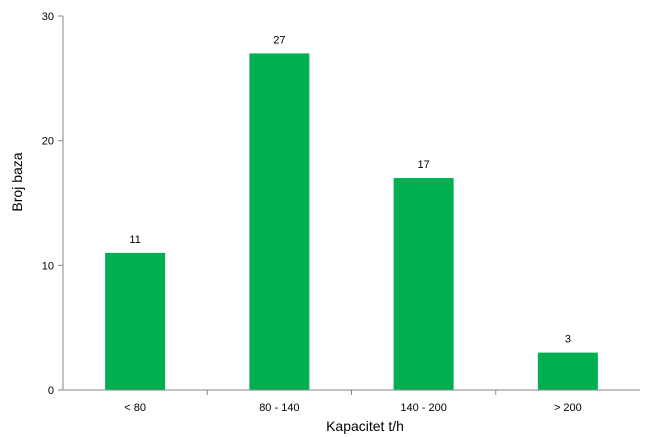 This screenshot has width=655, height=437. Describe the element at coordinates (279, 408) in the screenshot. I see `x-tick-label: 80 - 140` at that location.